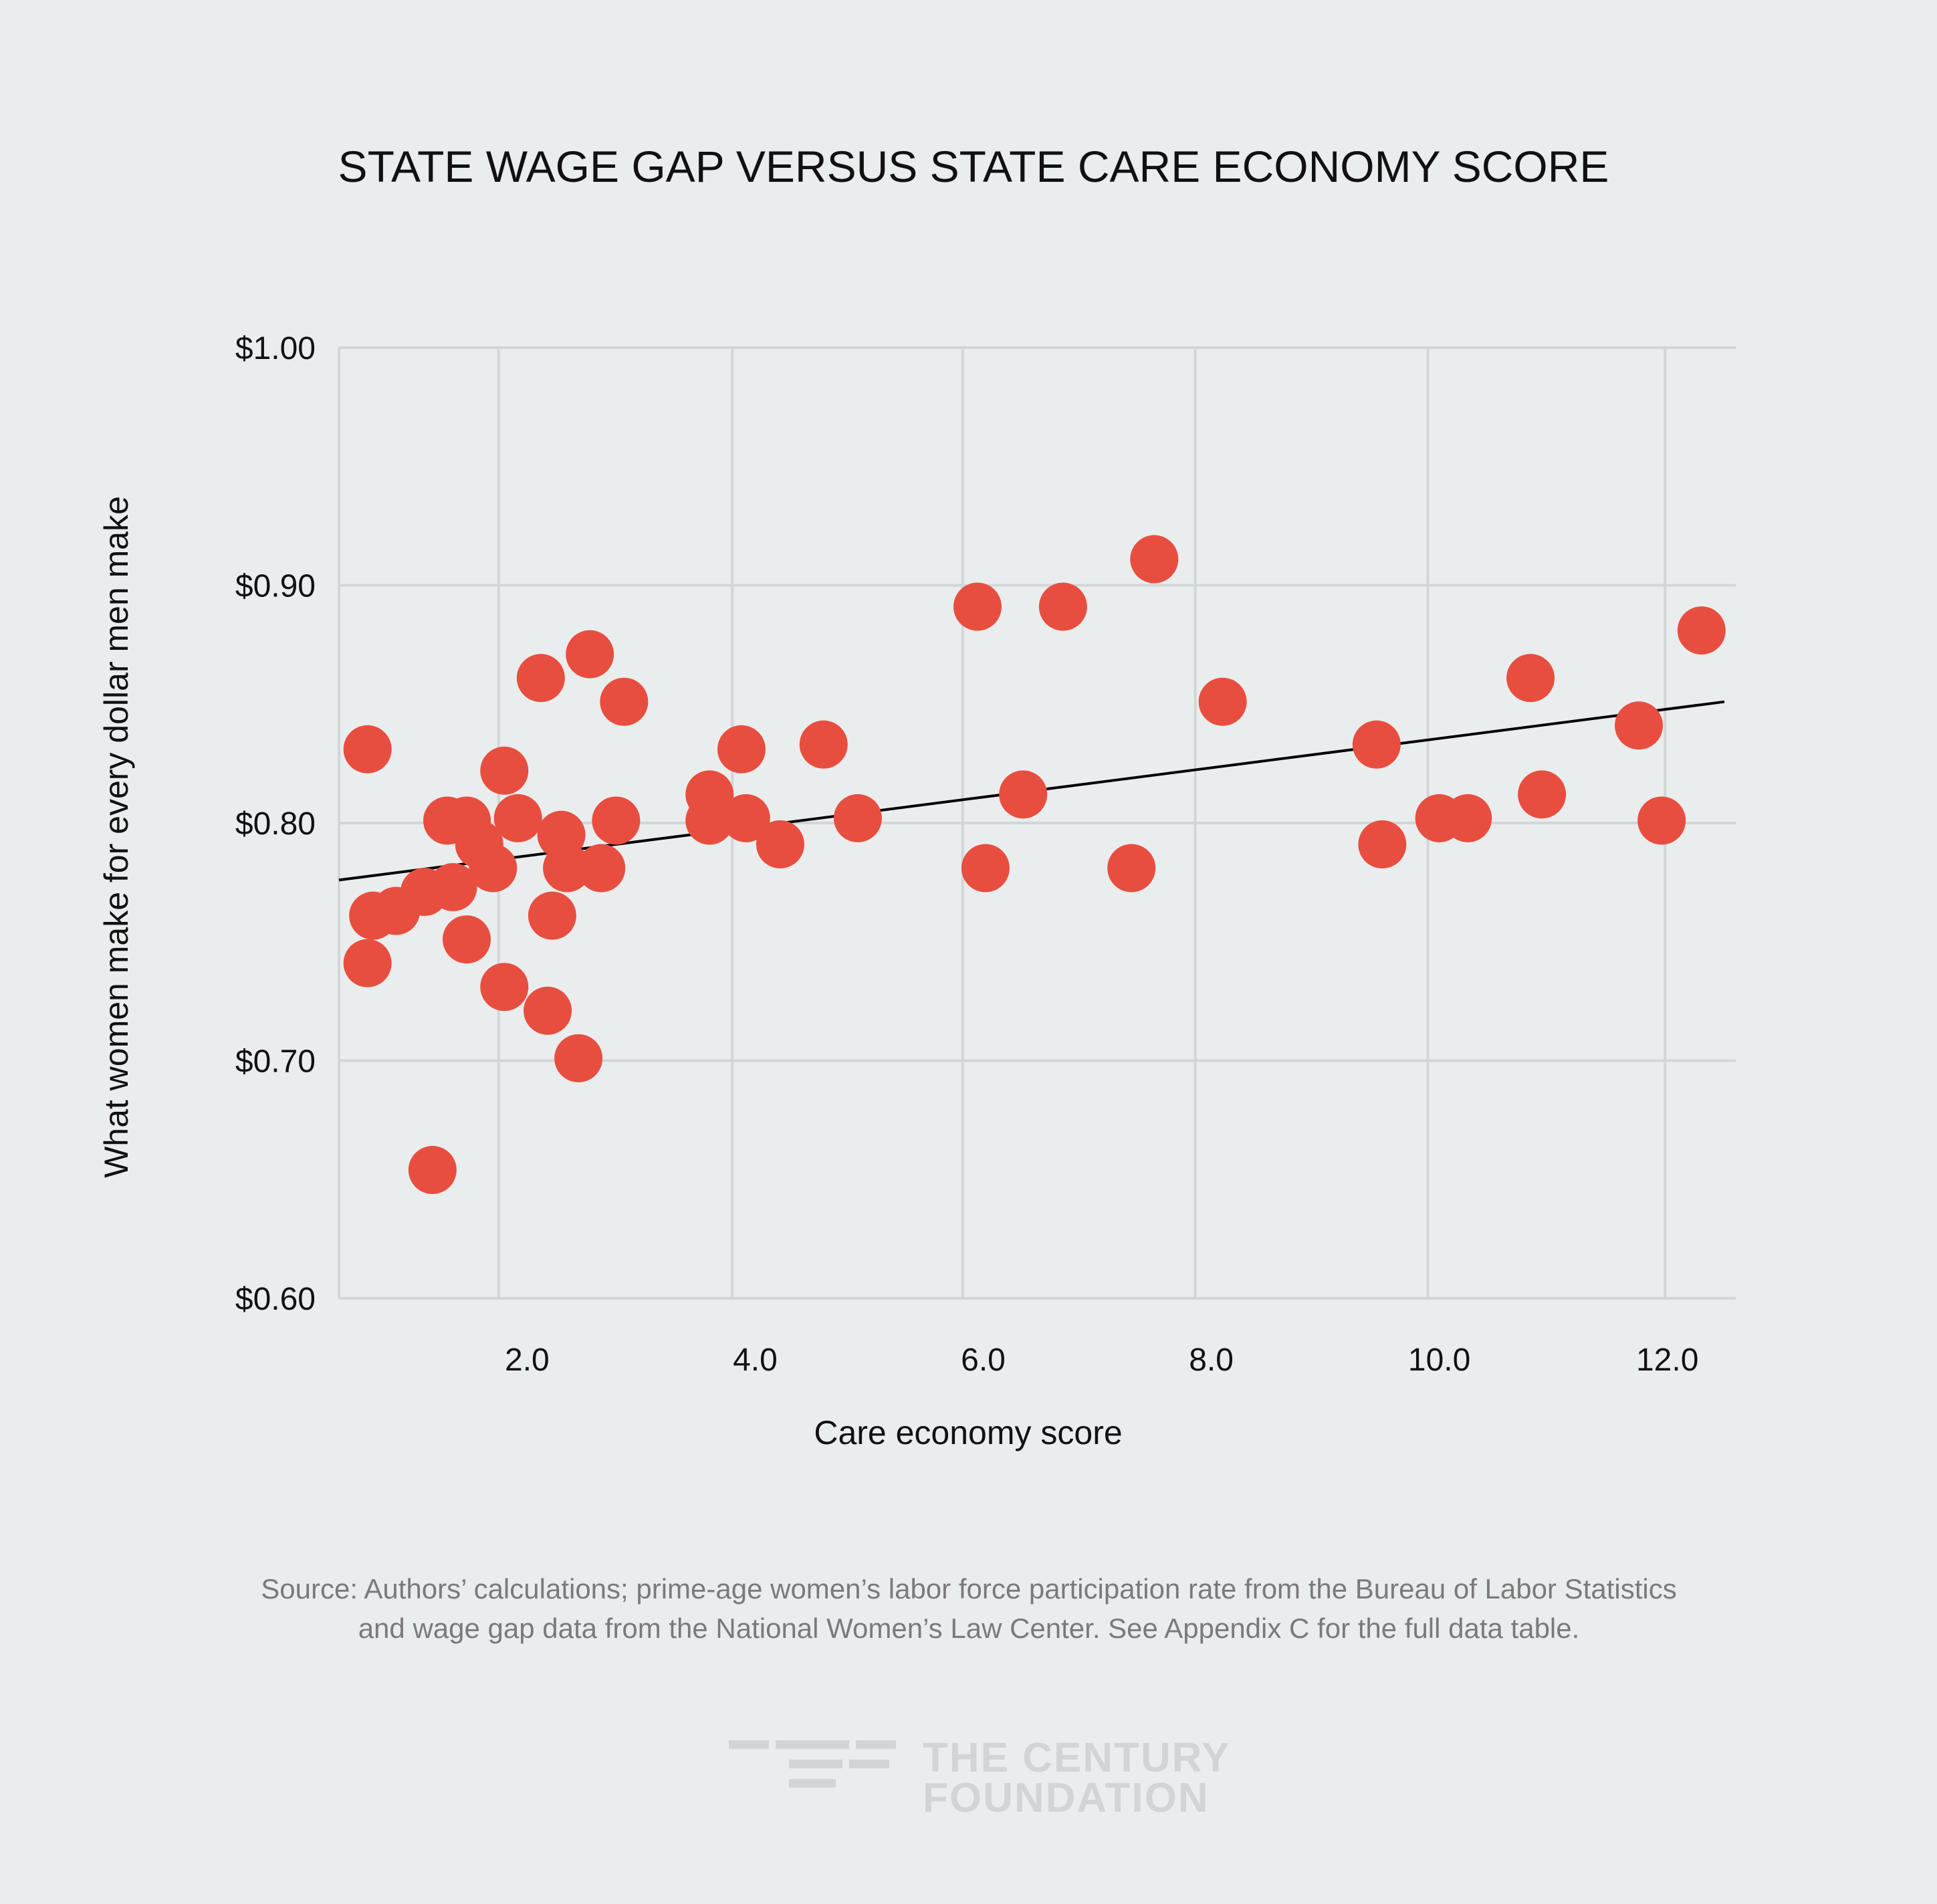 This screenshot has width=1937, height=1904. I want to click on x-tick-label: 6.0, so click(983, 1360).